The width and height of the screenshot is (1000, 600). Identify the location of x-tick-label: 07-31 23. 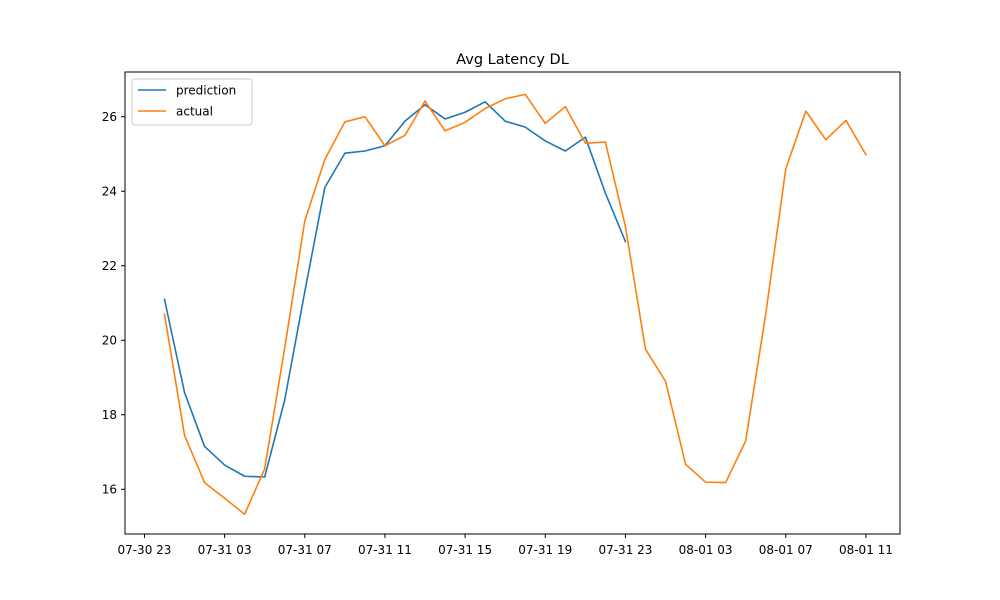
(625, 550).